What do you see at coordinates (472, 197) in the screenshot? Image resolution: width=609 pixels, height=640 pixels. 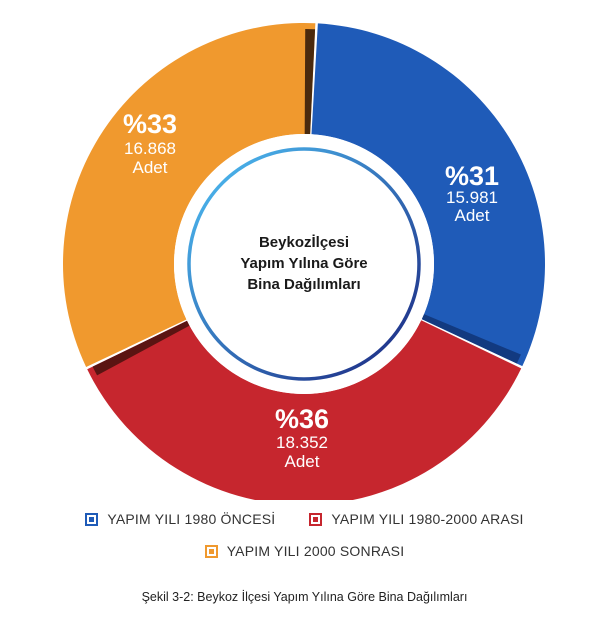 I see `slice-label-count-1980-oncesi: 15.981` at bounding box center [472, 197].